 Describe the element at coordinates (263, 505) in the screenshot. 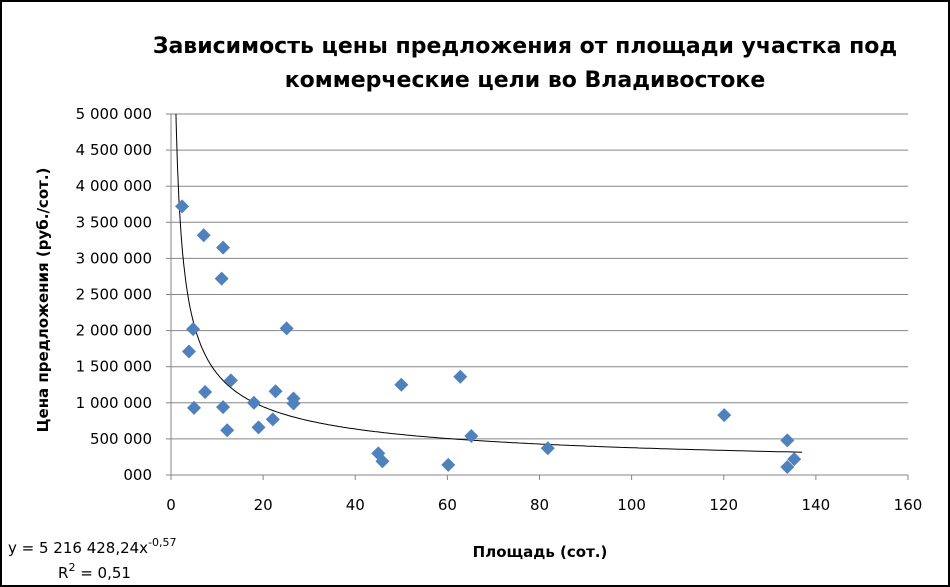

I see `x-tick-label: 20` at that location.